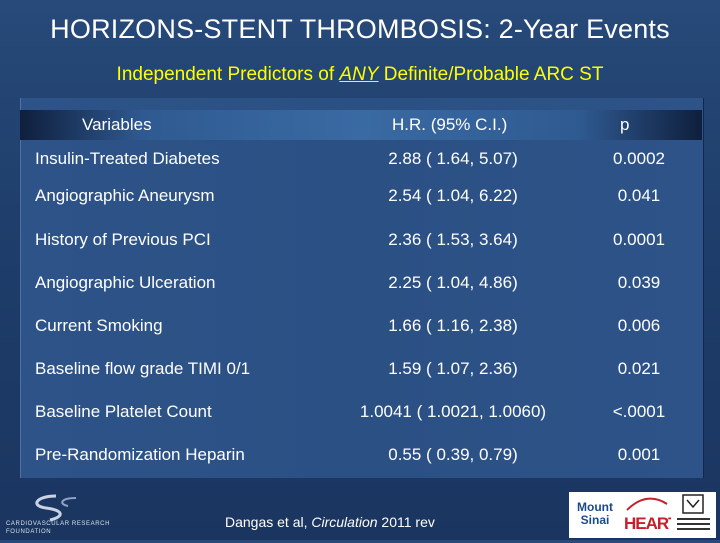  I want to click on row-p-value: 0.039, so click(639, 282).